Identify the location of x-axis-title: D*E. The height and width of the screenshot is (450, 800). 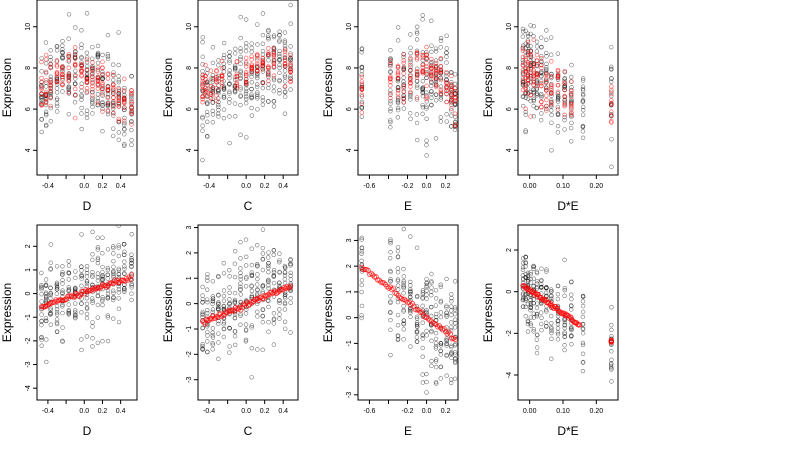
(567, 206).